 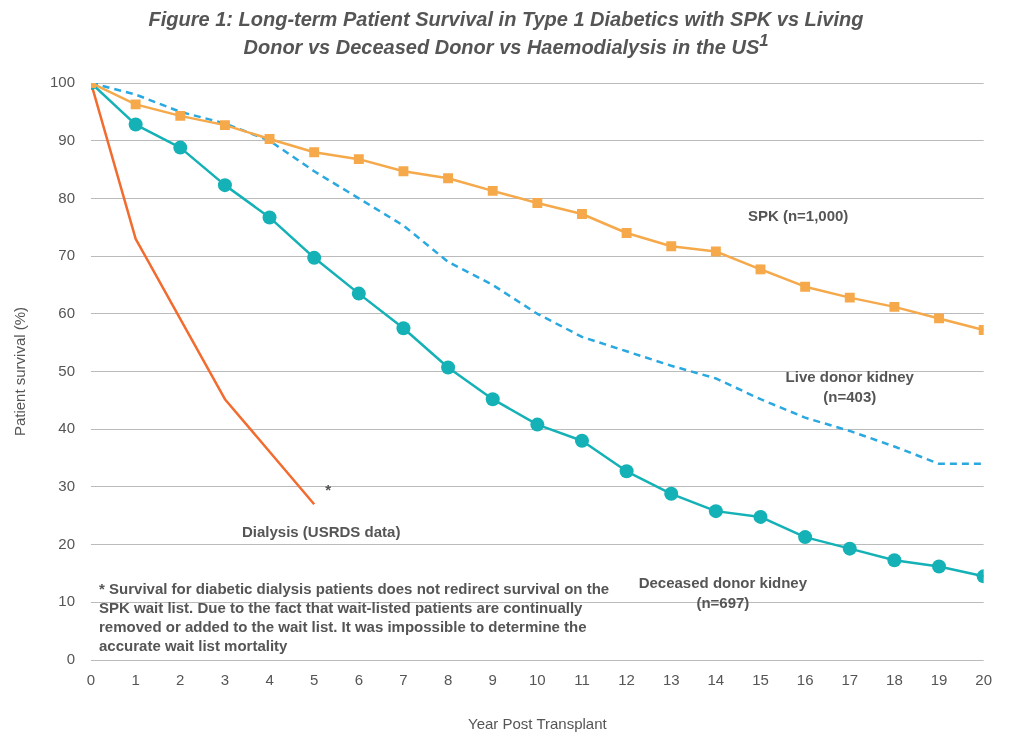 I want to click on y-tick-label: 10, so click(x=67, y=601).